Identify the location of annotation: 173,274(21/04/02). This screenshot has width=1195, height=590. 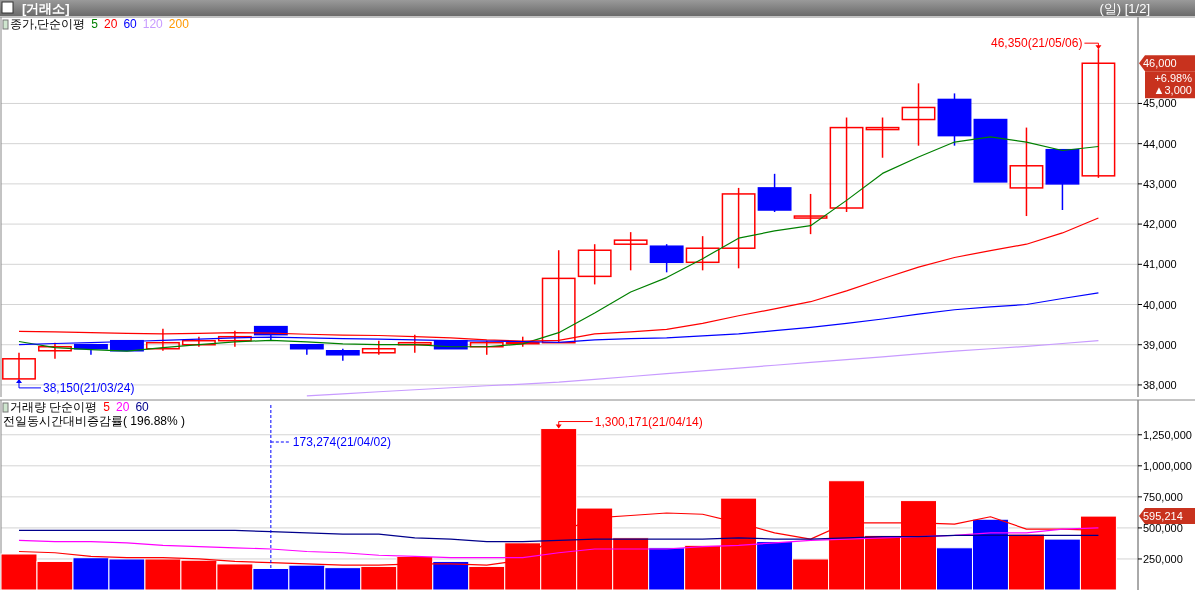
(341, 442).